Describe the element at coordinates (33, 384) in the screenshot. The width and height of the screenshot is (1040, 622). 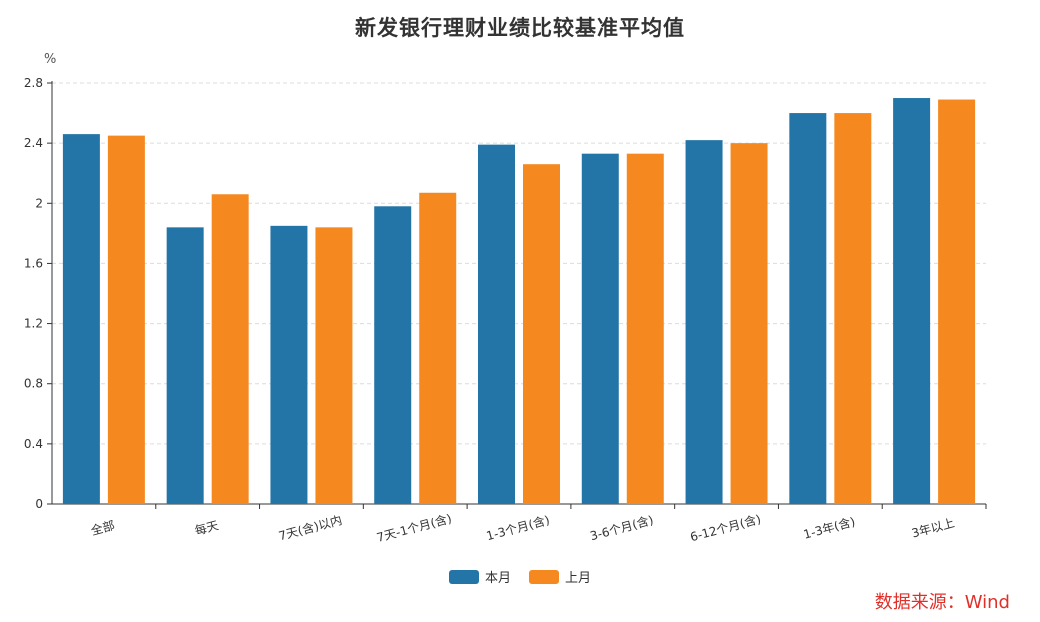
I see `y-tick-label: 0.8` at that location.